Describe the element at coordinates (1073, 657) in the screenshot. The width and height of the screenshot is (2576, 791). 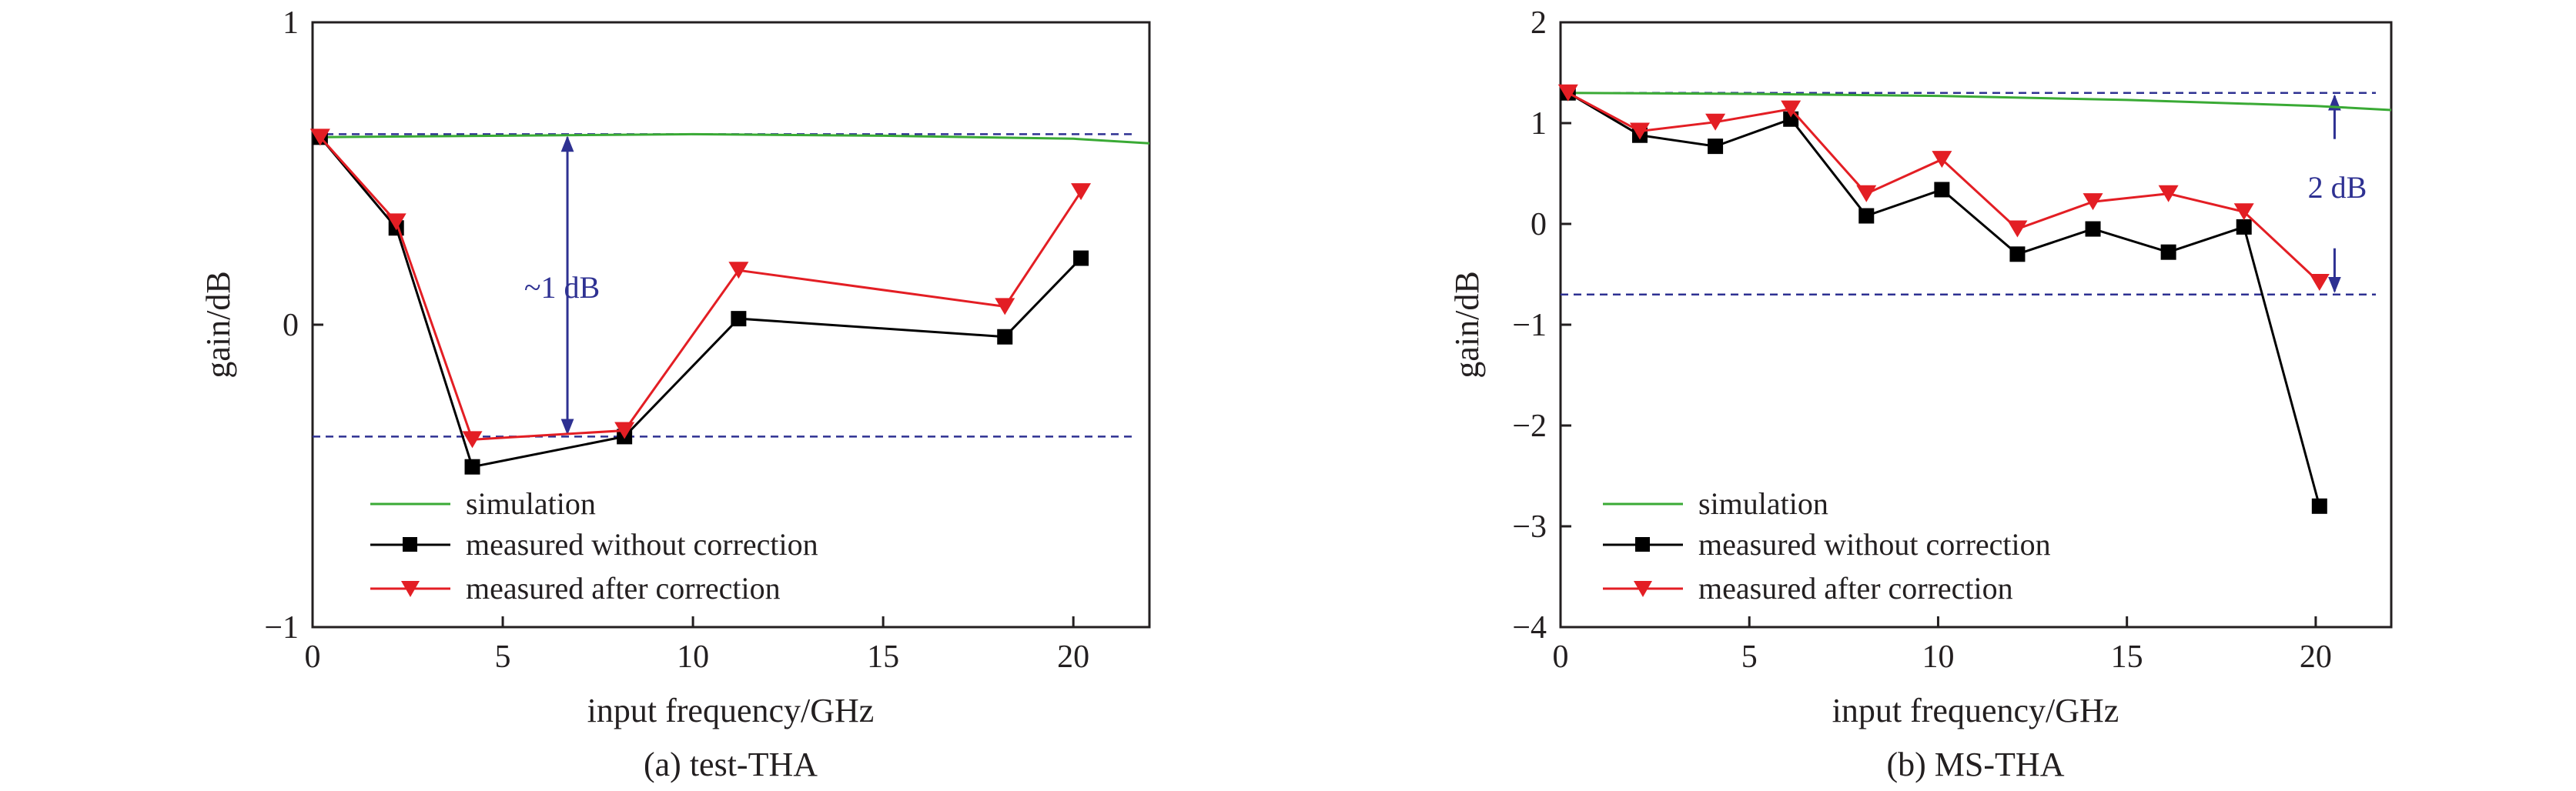
I see `x-tick-label-a: 20` at that location.